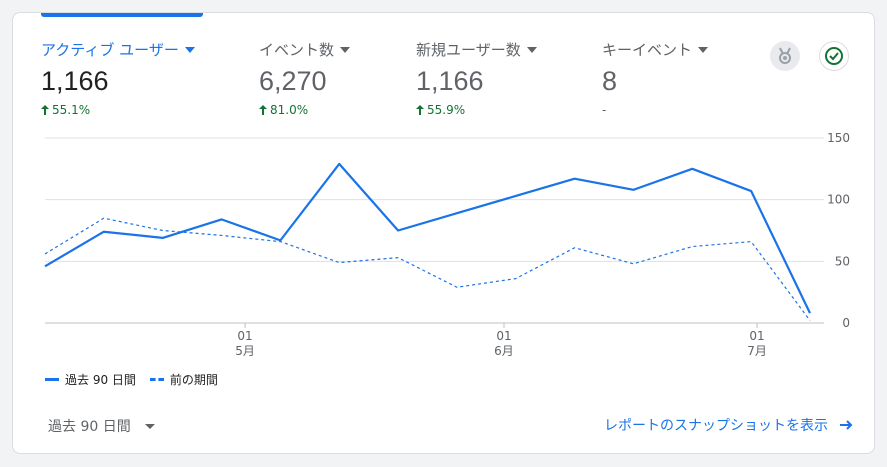 This screenshot has width=887, height=467. I want to click on view-snapshot-link: レポートのスナップショットを表示, so click(729, 425).